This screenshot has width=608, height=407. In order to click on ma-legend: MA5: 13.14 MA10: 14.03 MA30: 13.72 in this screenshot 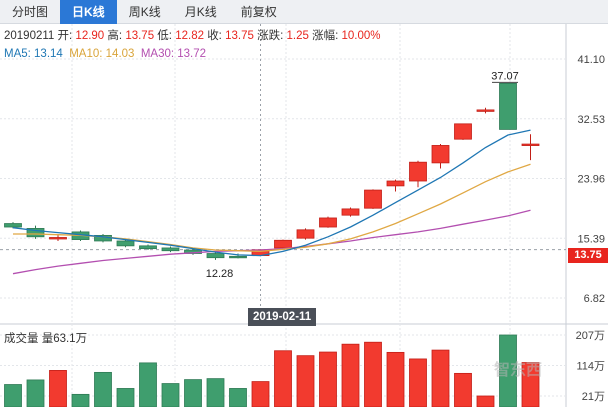, I will do `click(105, 54)`.